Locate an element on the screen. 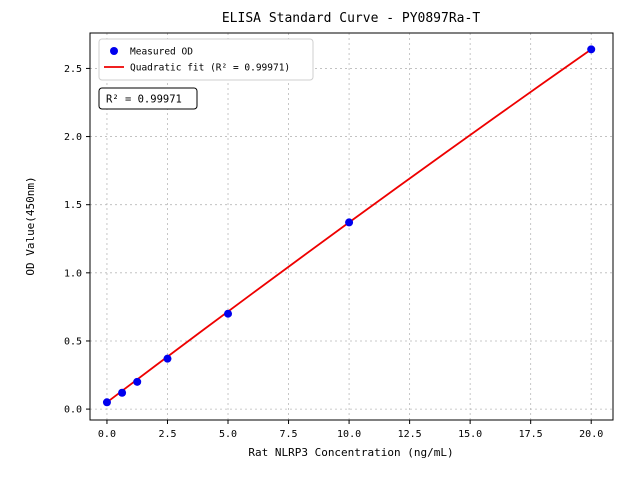  legend-marker-measured is located at coordinates (114, 51).